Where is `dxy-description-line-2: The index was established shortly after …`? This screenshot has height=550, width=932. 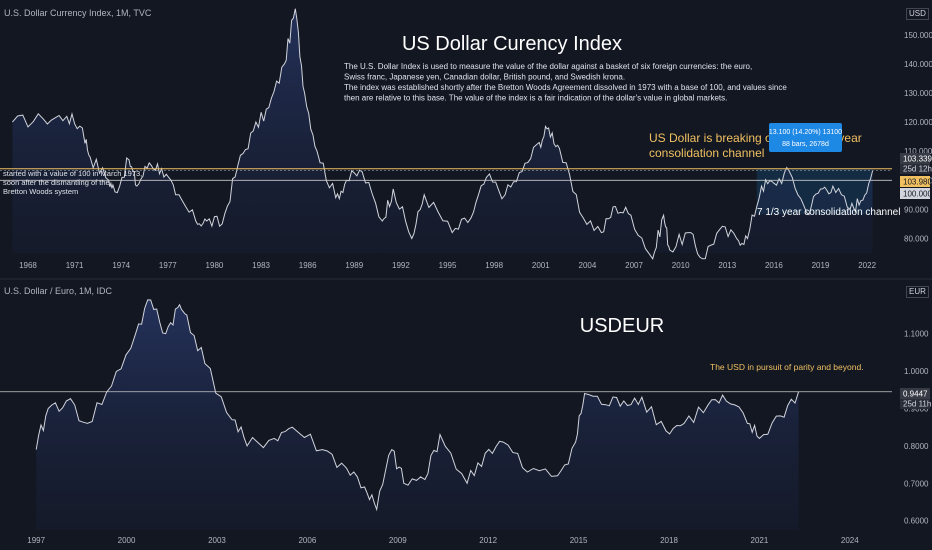
dxy-description-line-2: The index was established shortly after … is located at coordinates (565, 87).